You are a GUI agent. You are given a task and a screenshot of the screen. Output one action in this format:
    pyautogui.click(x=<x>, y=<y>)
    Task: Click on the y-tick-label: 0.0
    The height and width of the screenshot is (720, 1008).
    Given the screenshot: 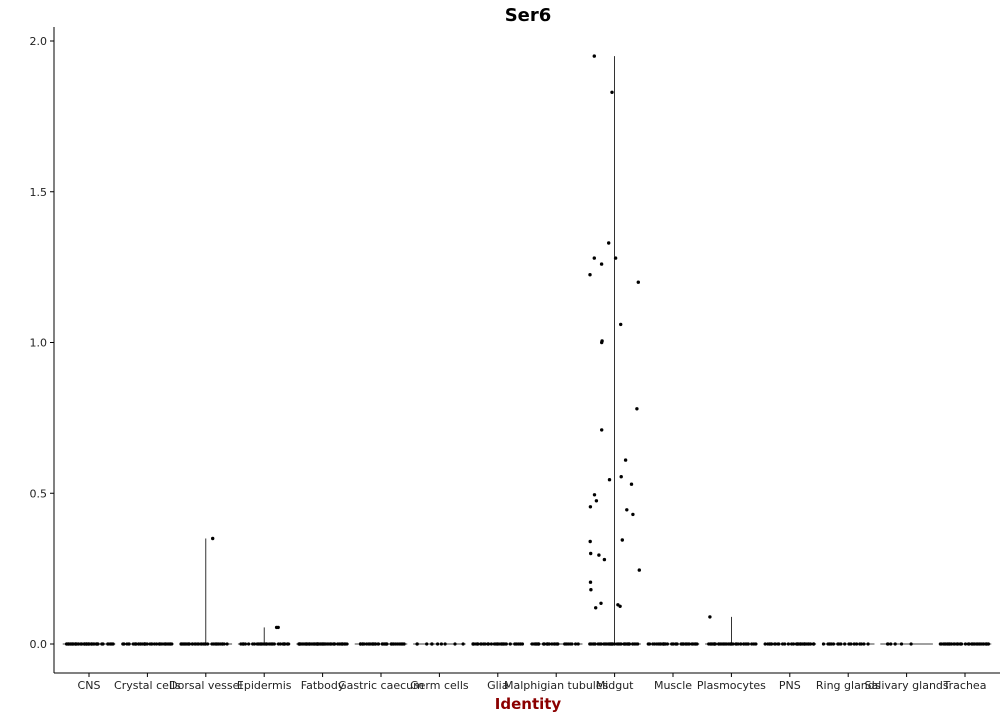 What is the action you would take?
    pyautogui.click(x=39, y=644)
    